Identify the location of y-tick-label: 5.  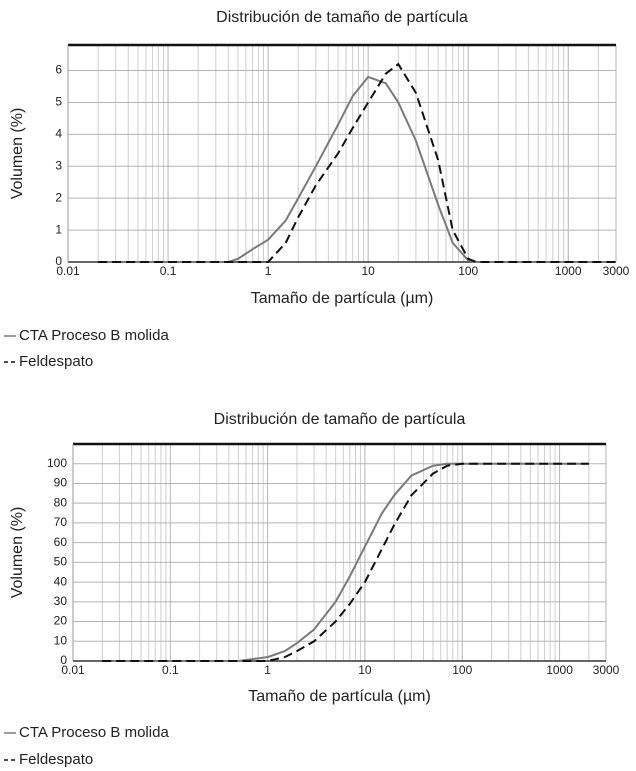
(58, 102).